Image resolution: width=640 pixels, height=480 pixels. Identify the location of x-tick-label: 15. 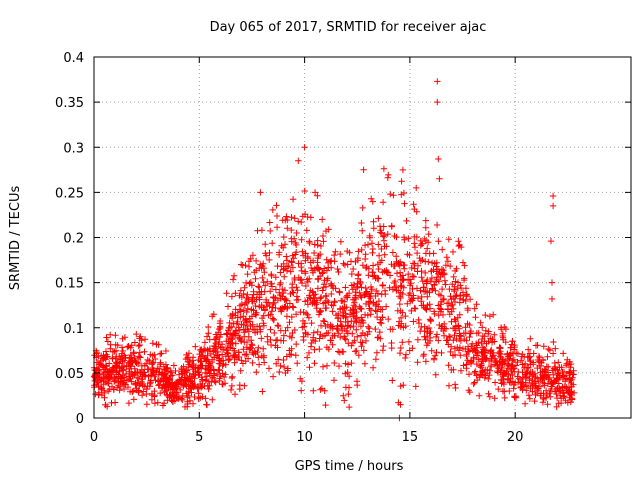
(410, 437).